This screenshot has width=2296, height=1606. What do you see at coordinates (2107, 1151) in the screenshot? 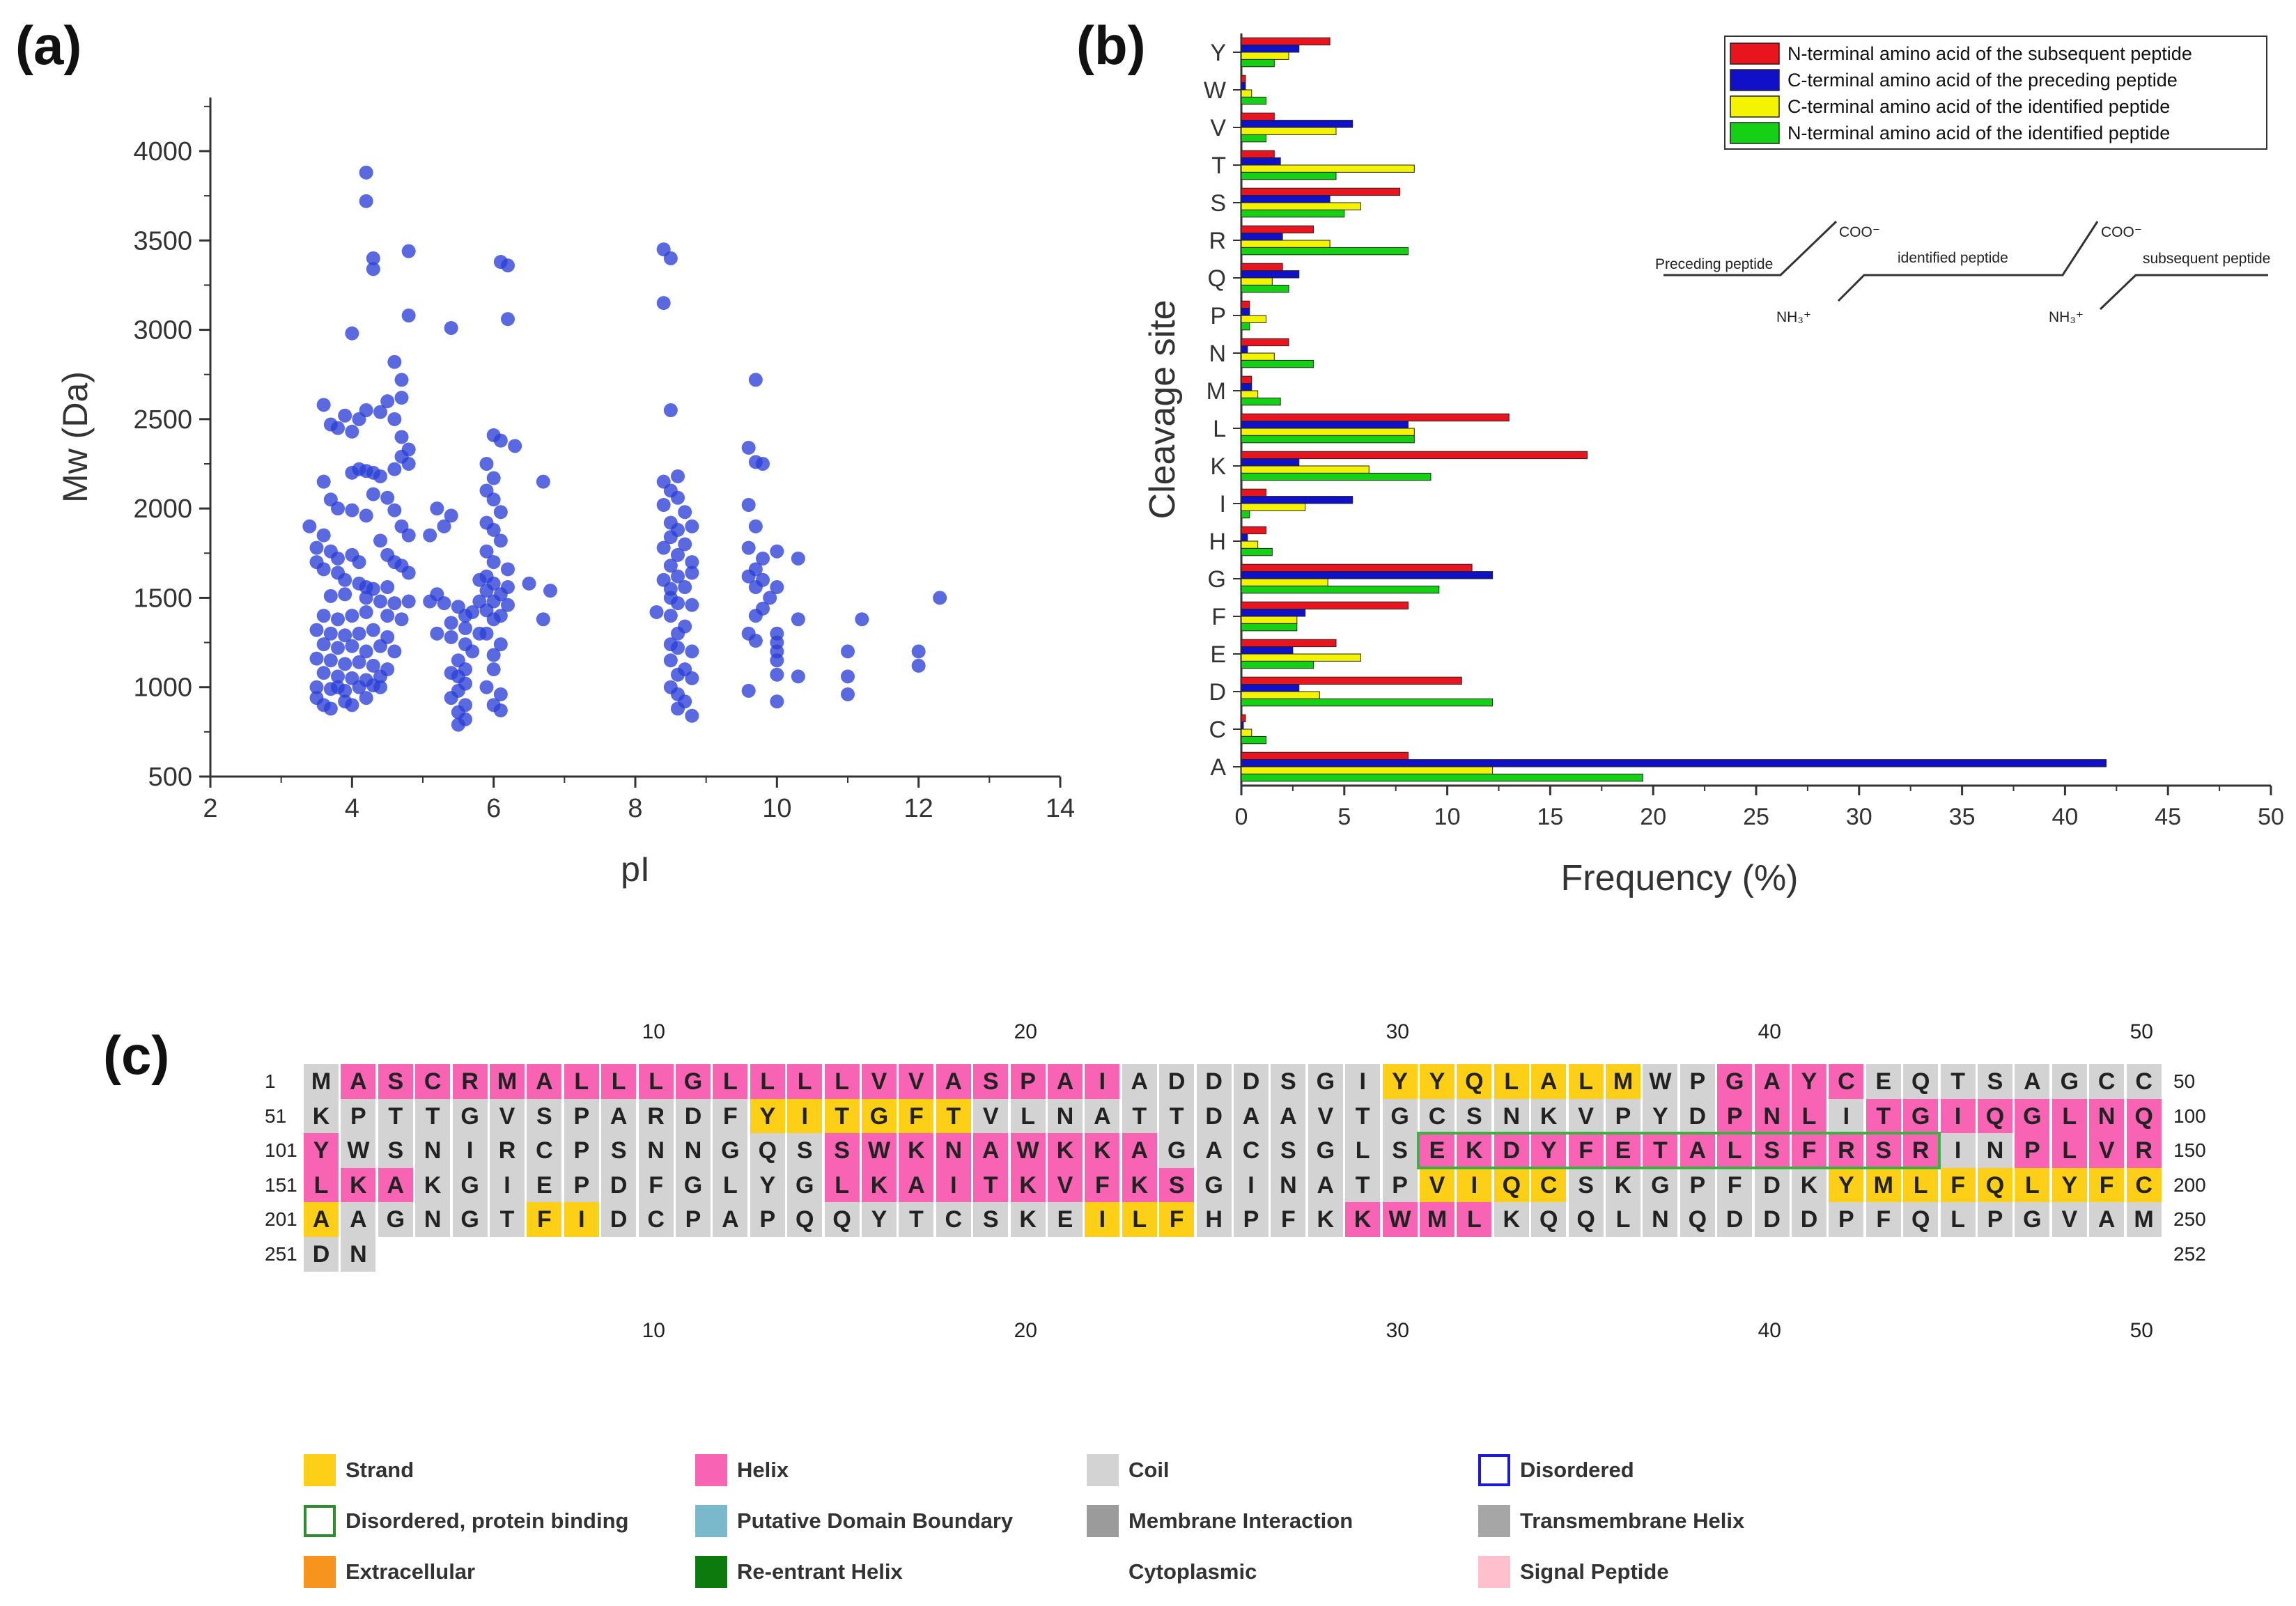
I see `residue-cell: V` at bounding box center [2107, 1151].